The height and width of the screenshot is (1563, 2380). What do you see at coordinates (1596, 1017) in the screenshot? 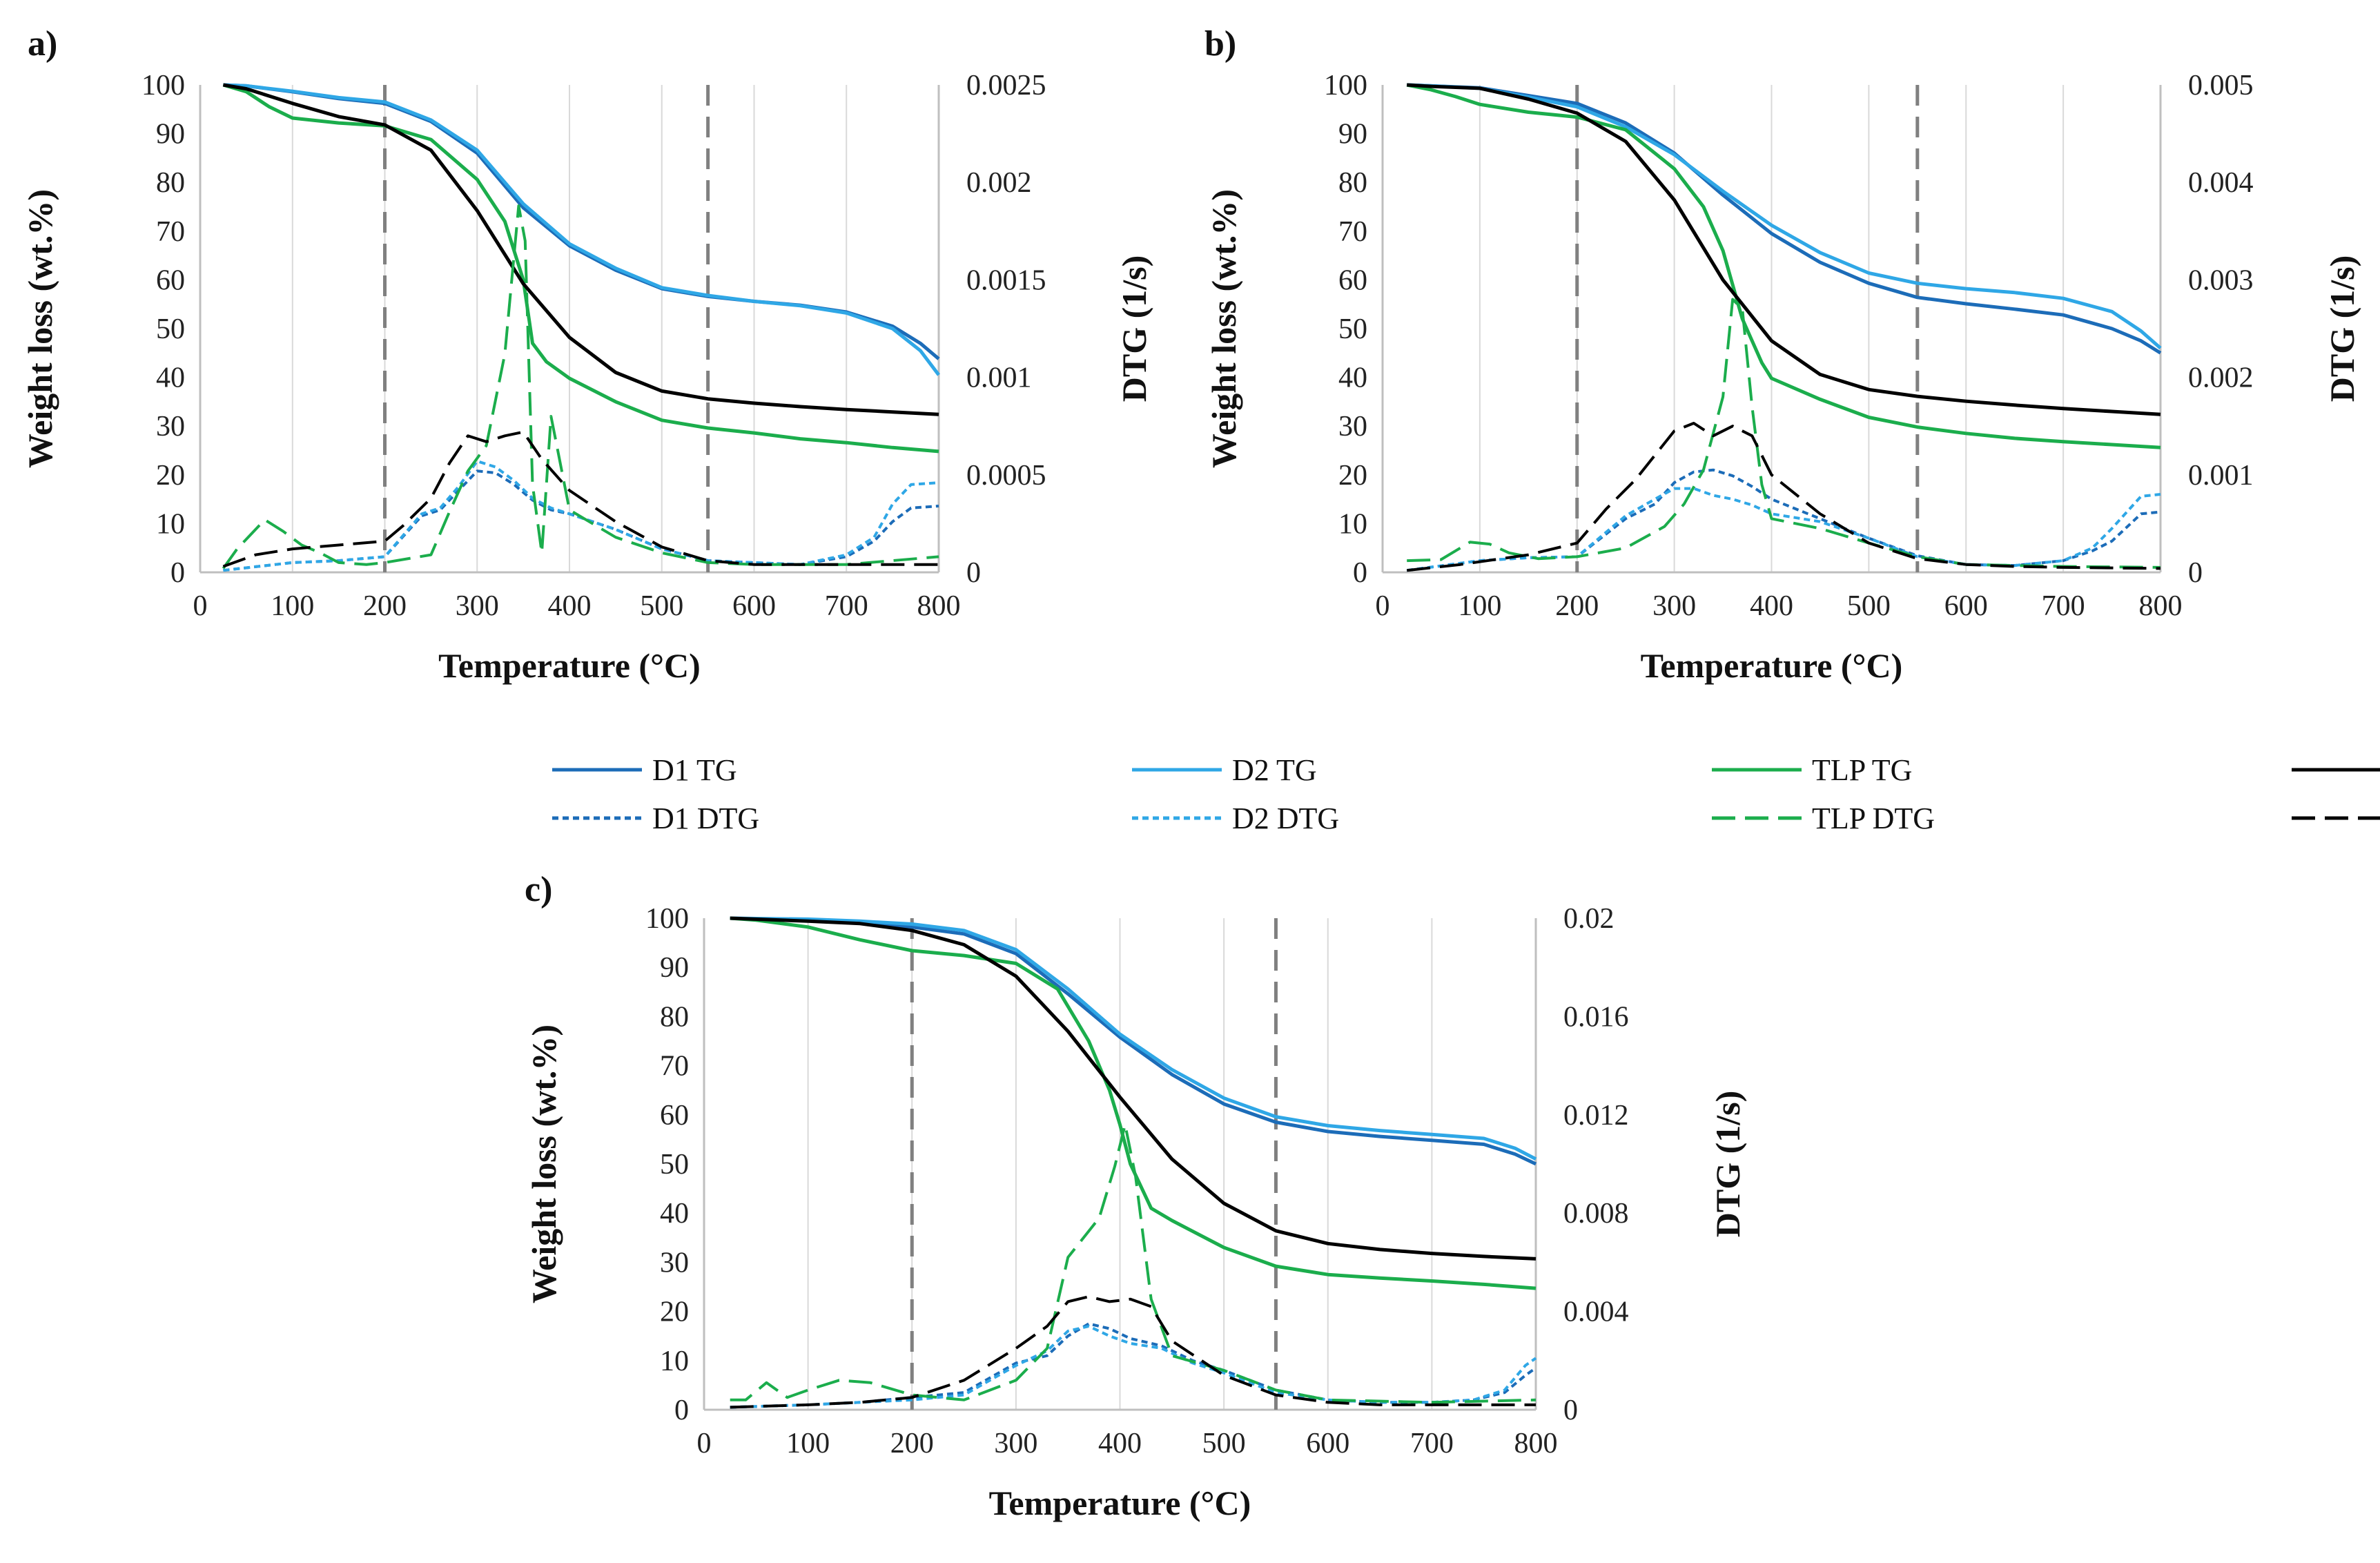
I see `y2-tick-label: 0.016` at bounding box center [1596, 1017].